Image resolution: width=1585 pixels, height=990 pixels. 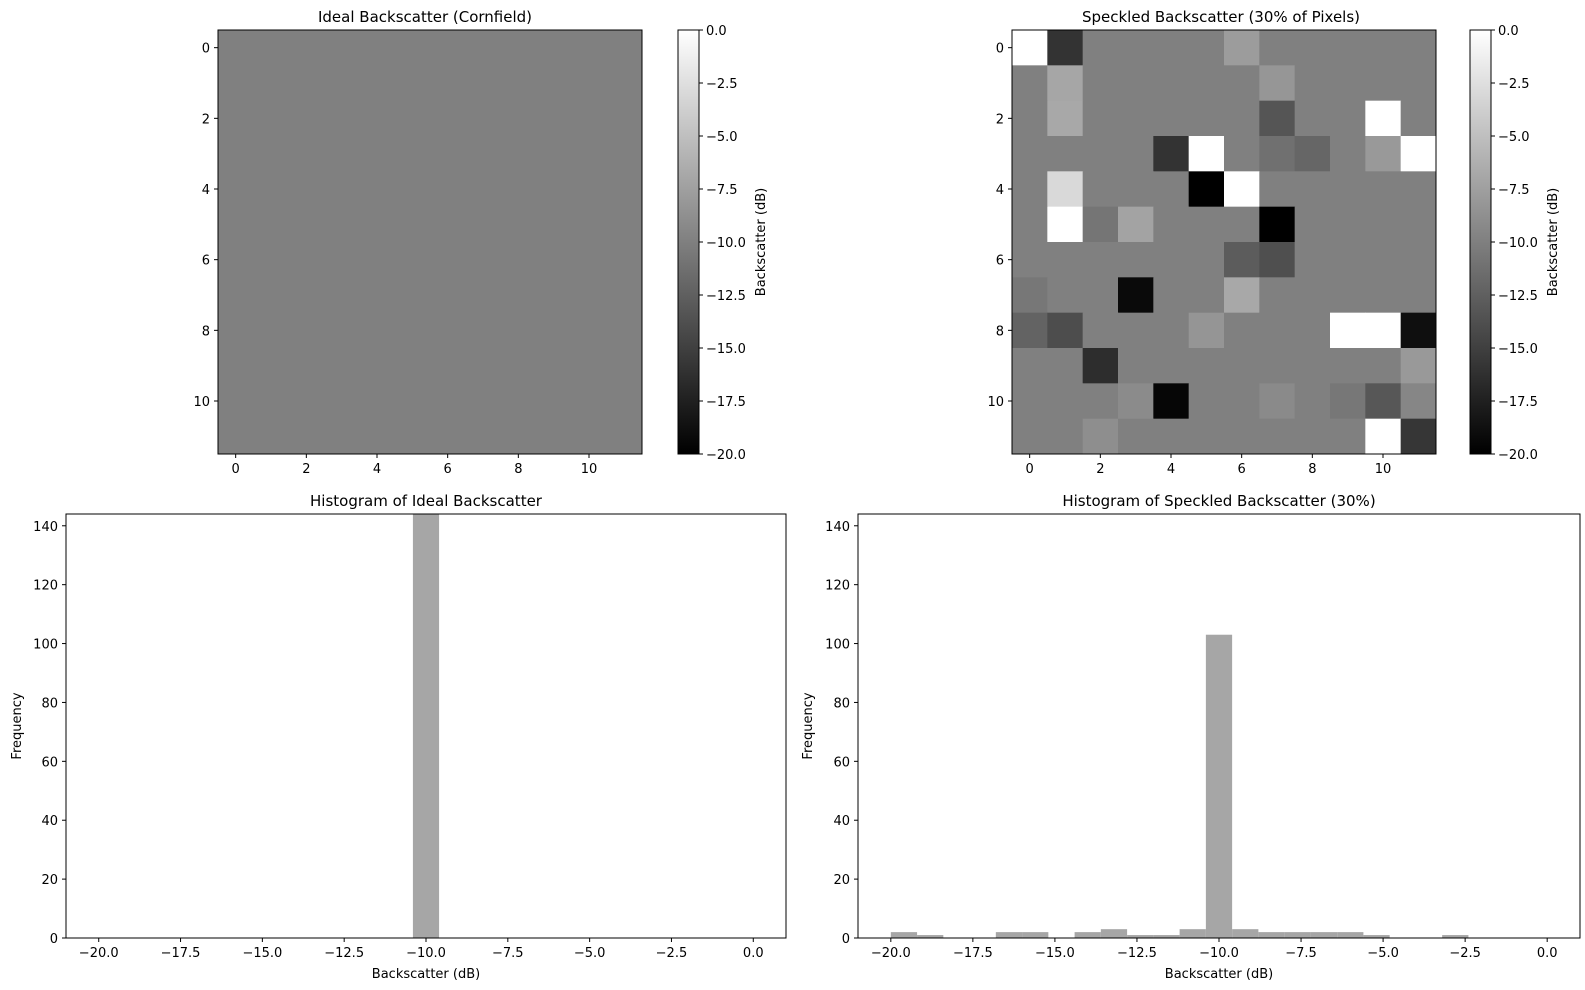 I want to click on ideal-histogram-title: Histogram of Ideal Backscatter, so click(x=426, y=501).